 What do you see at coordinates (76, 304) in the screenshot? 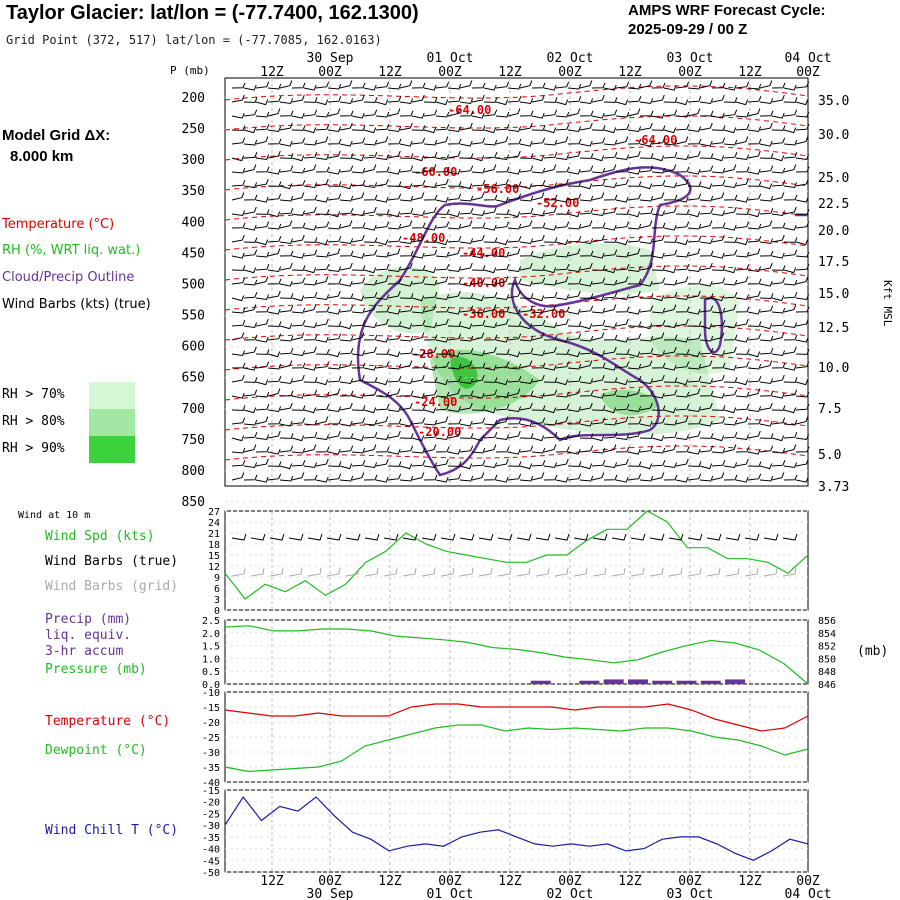
I see `legend-wind-barbs: Wind Barbs (kts) (true)` at bounding box center [76, 304].